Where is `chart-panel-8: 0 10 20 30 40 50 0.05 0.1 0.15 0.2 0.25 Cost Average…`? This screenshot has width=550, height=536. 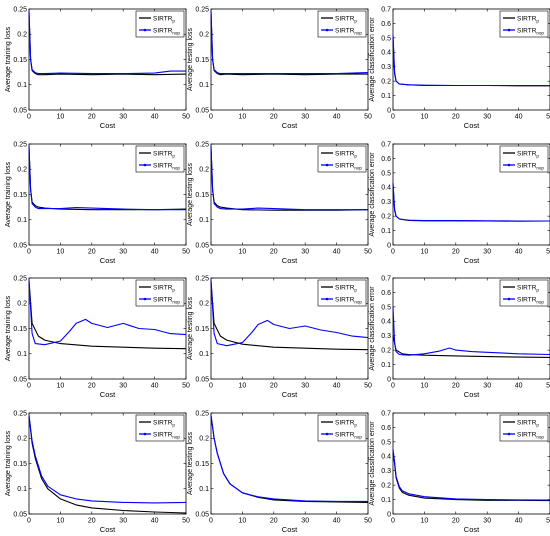 chart-panel-8: 0 10 20 30 40 50 0.05 0.1 0.15 0.2 0.25 Cost Average… is located at coordinates (279, 337).